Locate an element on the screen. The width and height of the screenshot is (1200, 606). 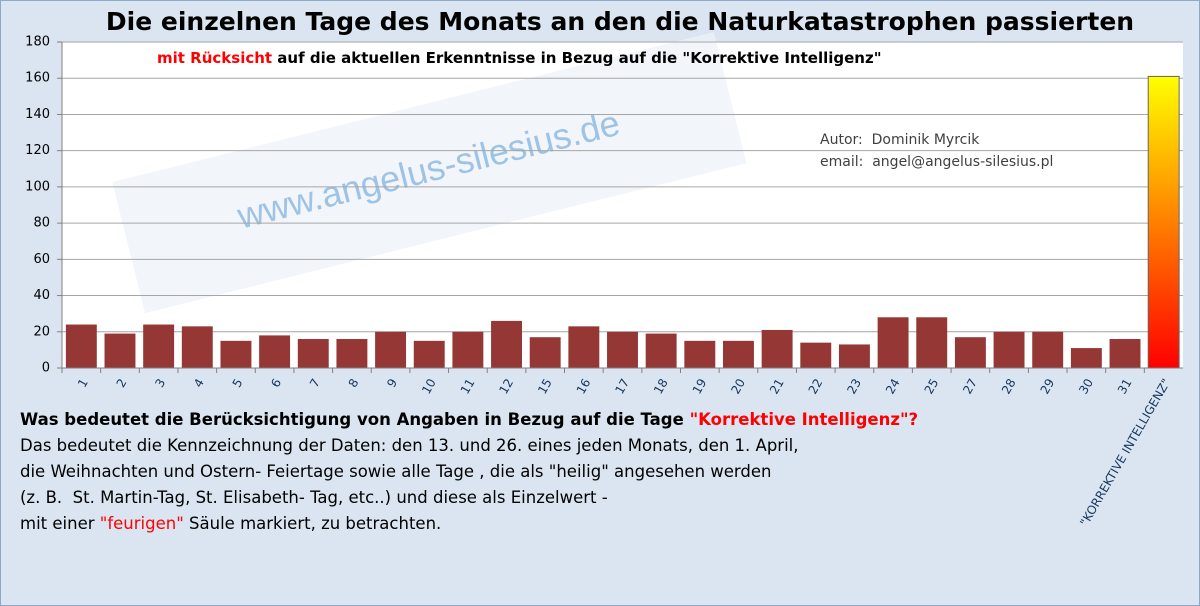
explanation-part: mit einer is located at coordinates (60, 523).